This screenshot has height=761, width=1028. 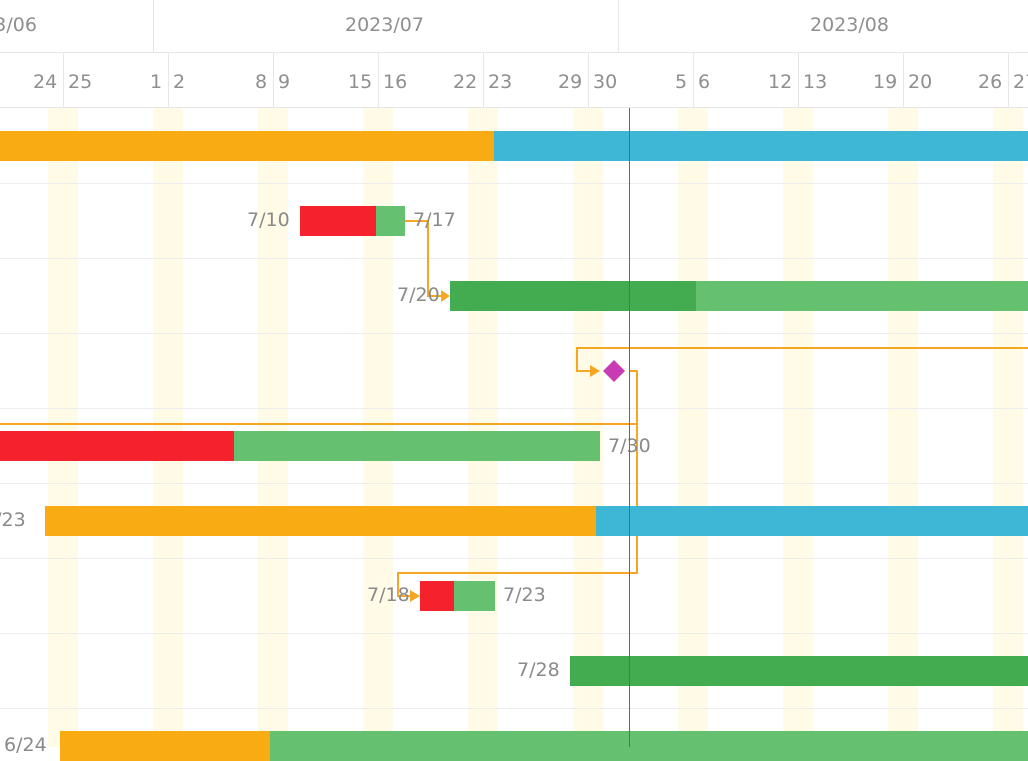 What do you see at coordinates (815, 82) in the screenshot?
I see `day-label: 13` at bounding box center [815, 82].